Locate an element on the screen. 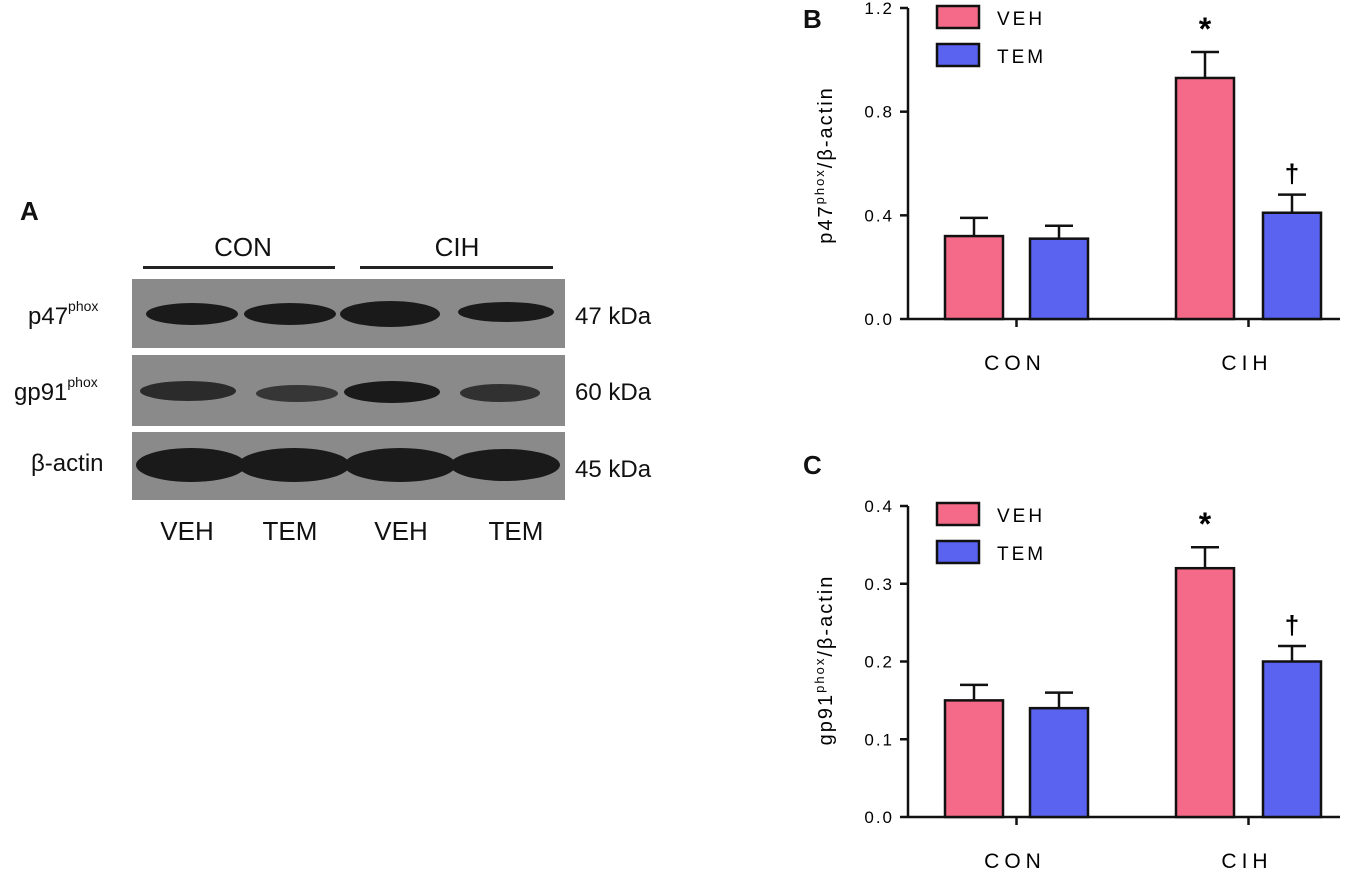 Image resolution: width=1355 pixels, height=873 pixels. lane-label-2: TEM is located at coordinates (290, 531).